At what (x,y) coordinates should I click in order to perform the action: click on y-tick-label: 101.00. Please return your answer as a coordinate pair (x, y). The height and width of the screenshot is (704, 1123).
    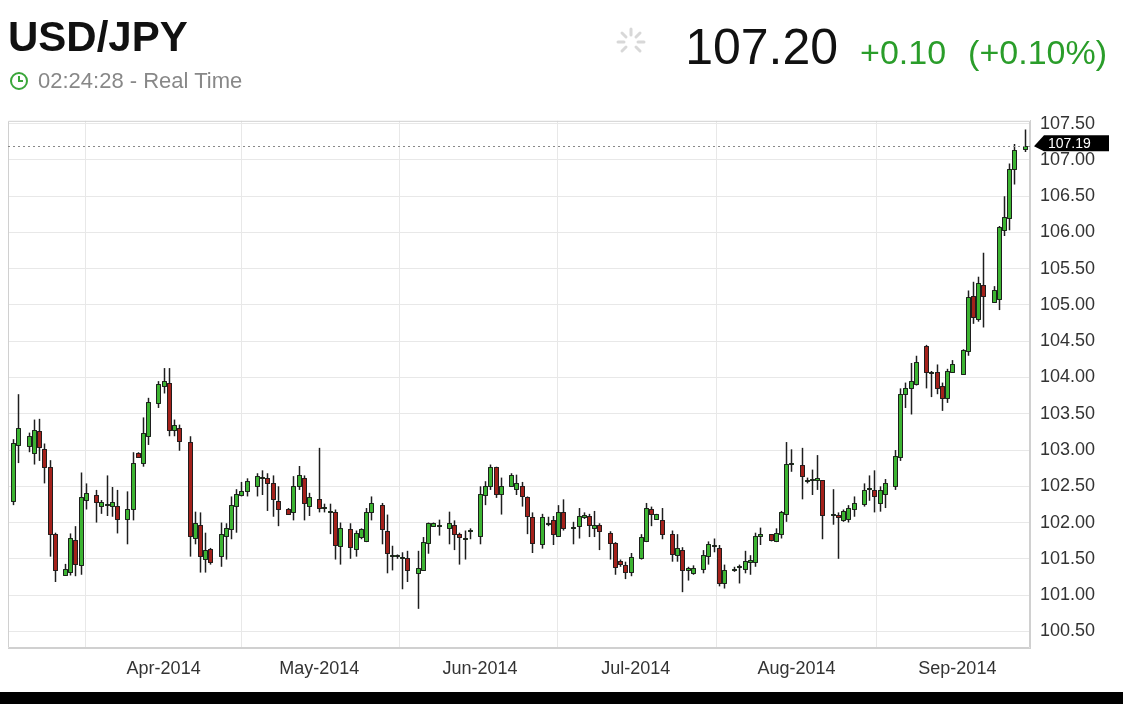
    Looking at the image, I should click on (1068, 594).